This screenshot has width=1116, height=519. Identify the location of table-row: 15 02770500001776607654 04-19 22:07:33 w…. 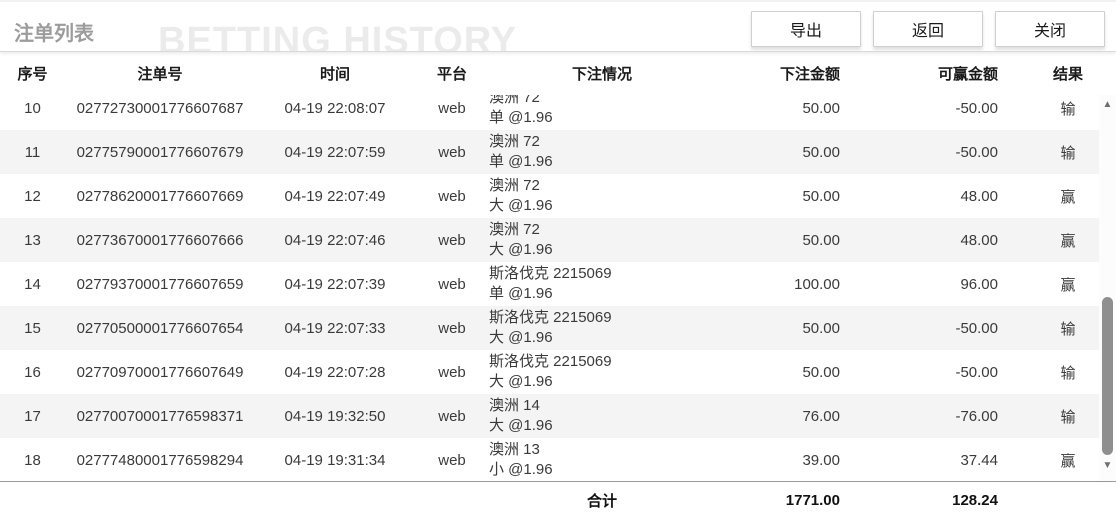
(558, 328).